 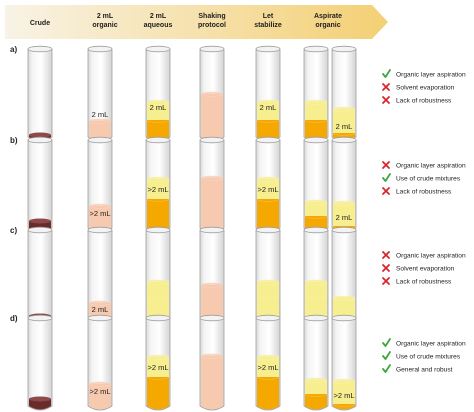 I want to click on step-label-line: Shaking, so click(x=211, y=16).